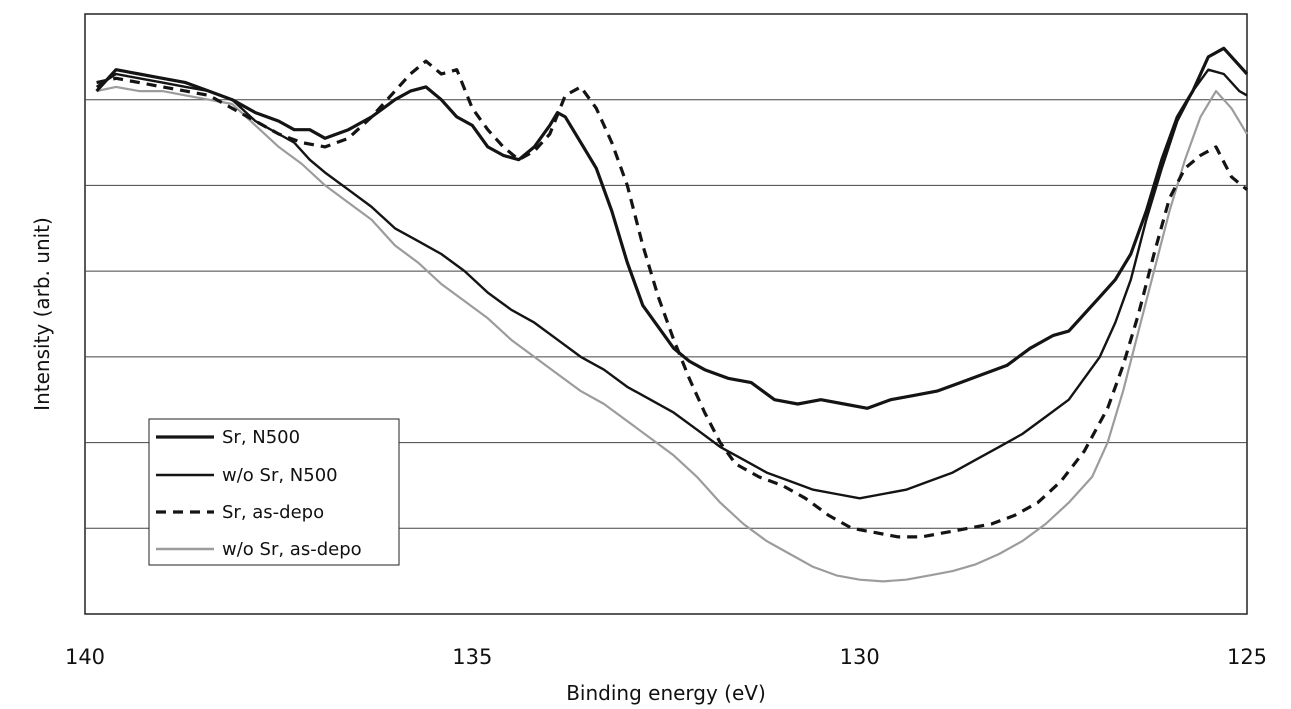 This screenshot has width=1291, height=709. I want to click on x-tick-label: 140, so click(85, 657).